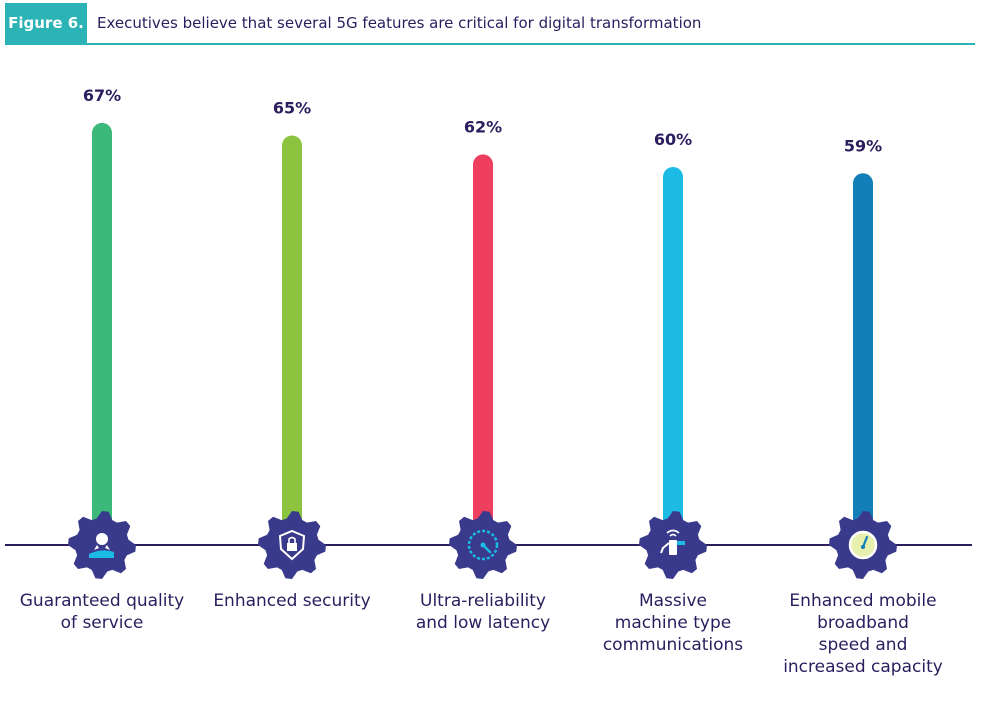 The height and width of the screenshot is (710, 1007). What do you see at coordinates (483, 612) in the screenshot?
I see `category-label-3: Ultra-reliability and low latency` at bounding box center [483, 612].